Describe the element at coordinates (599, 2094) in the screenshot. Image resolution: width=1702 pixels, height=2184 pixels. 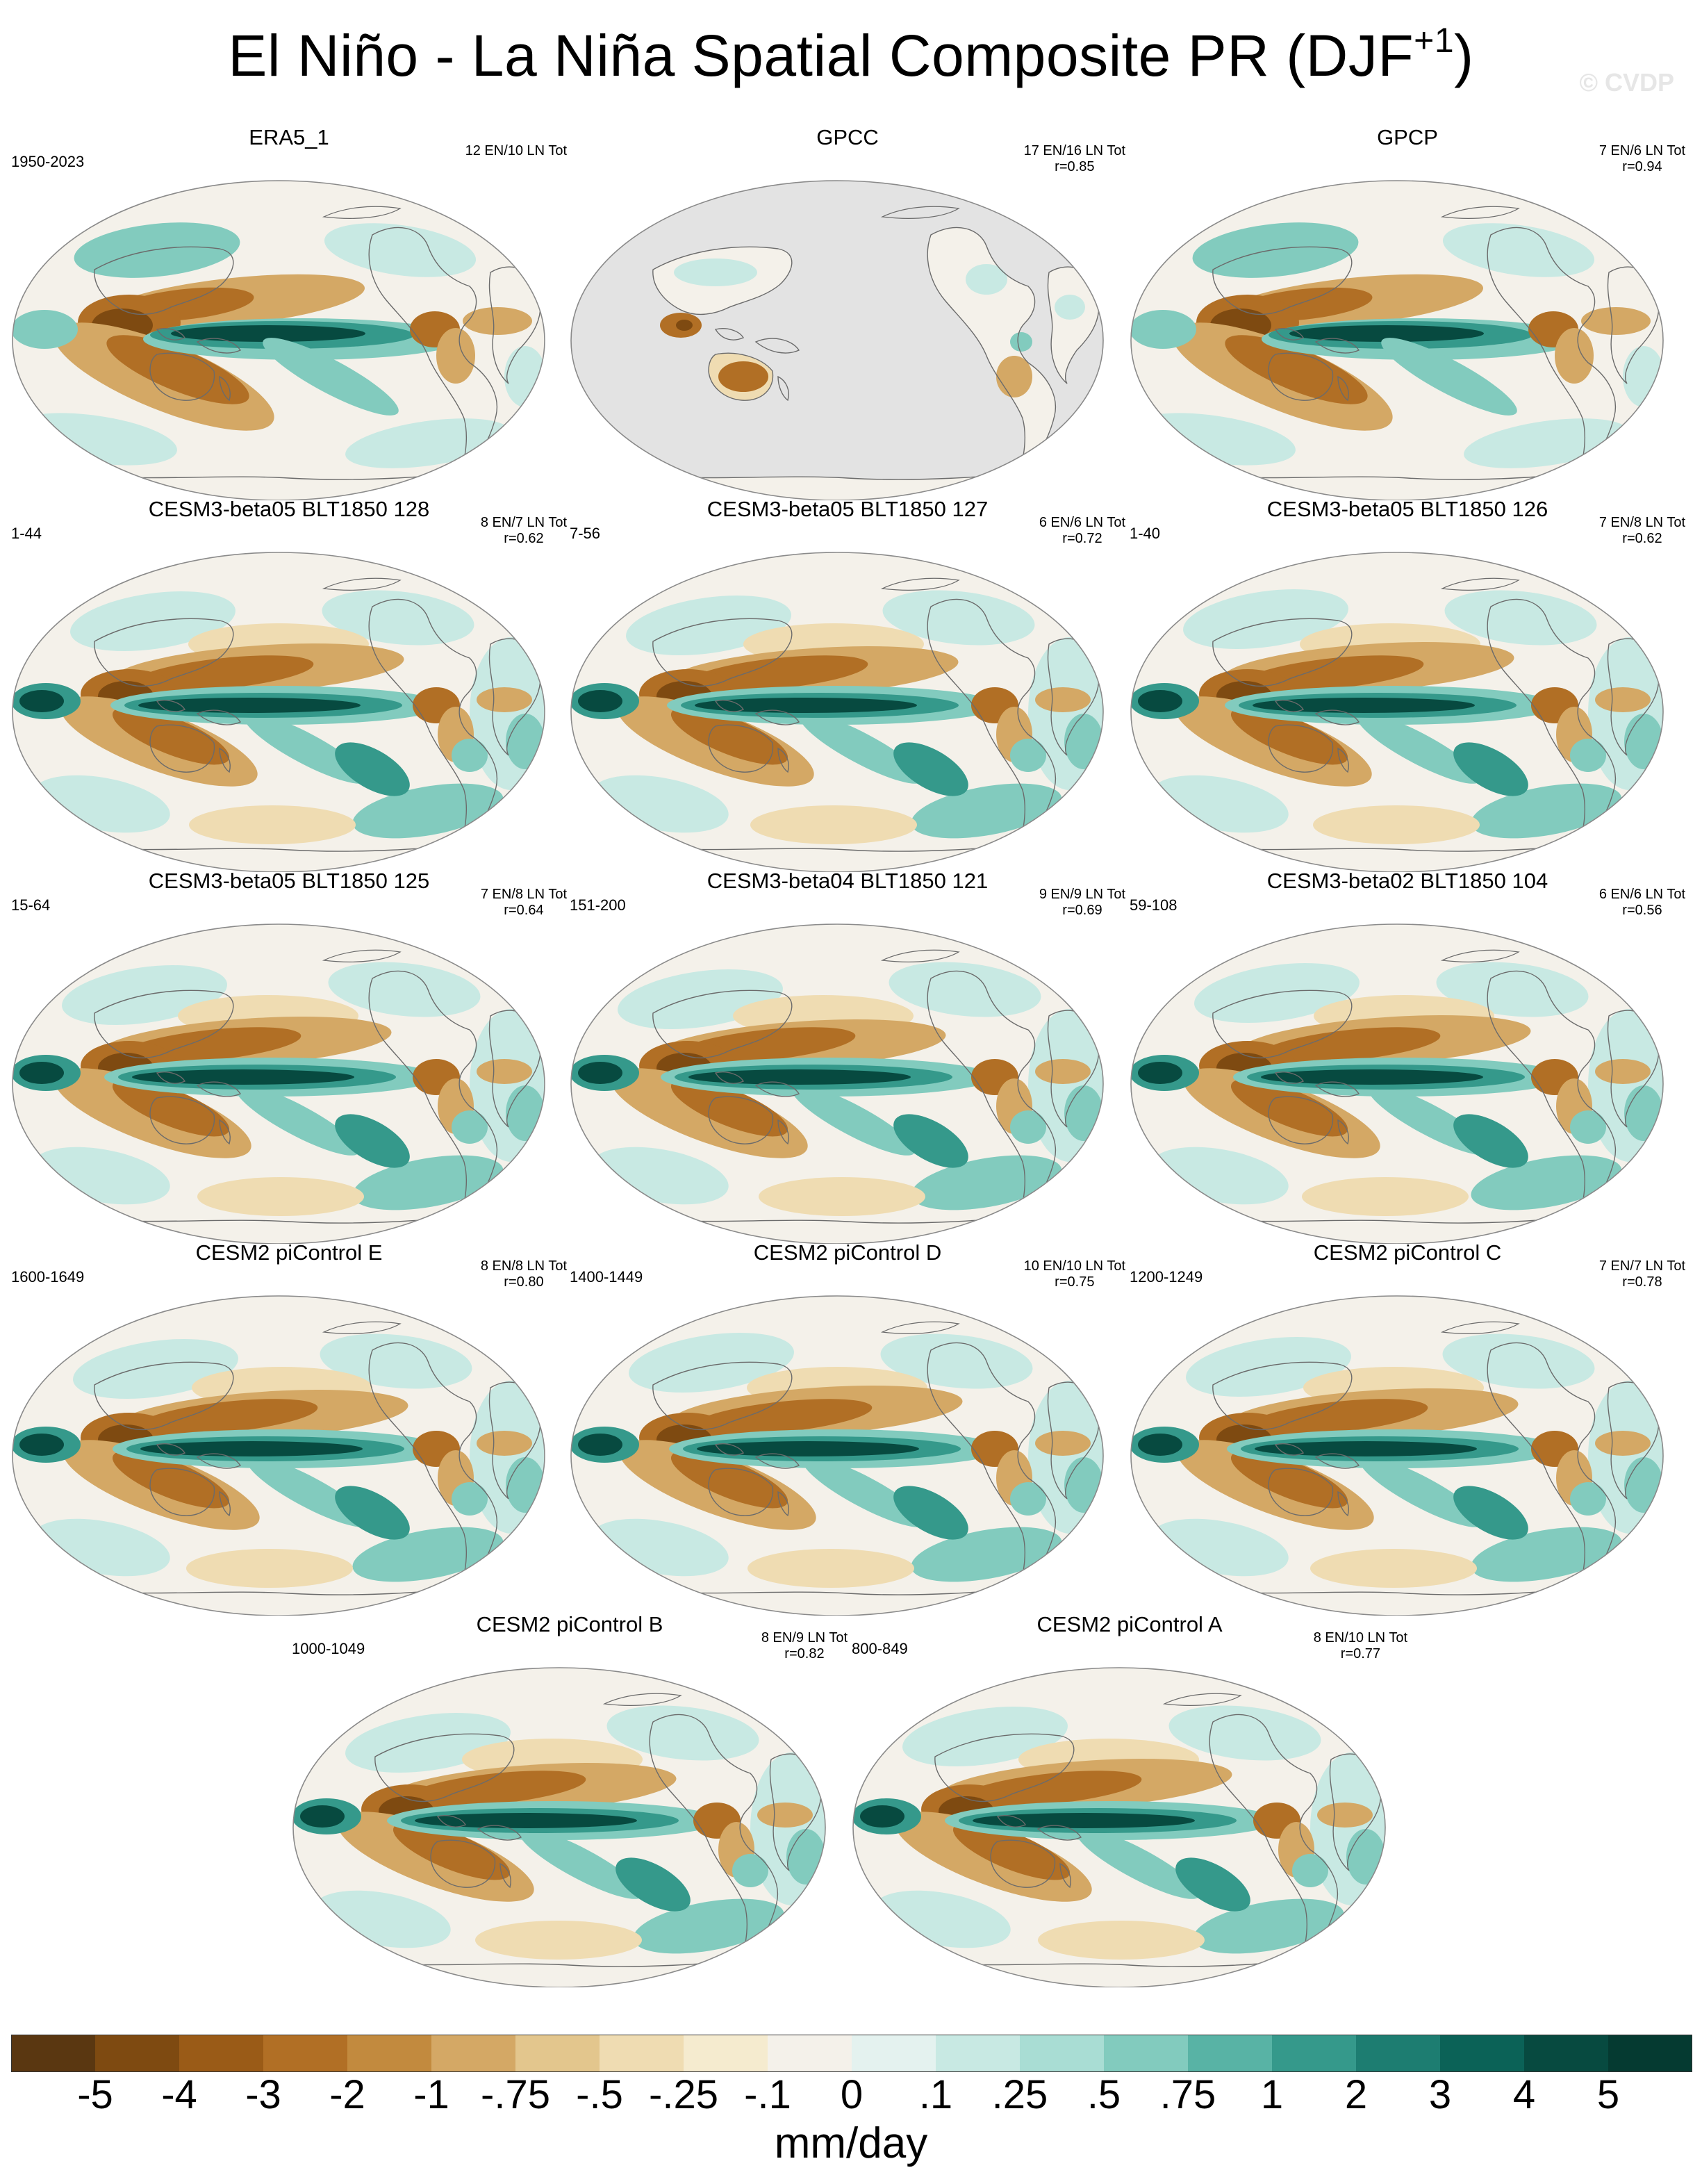
I see `colorbar-tick-label: -.5` at that location.